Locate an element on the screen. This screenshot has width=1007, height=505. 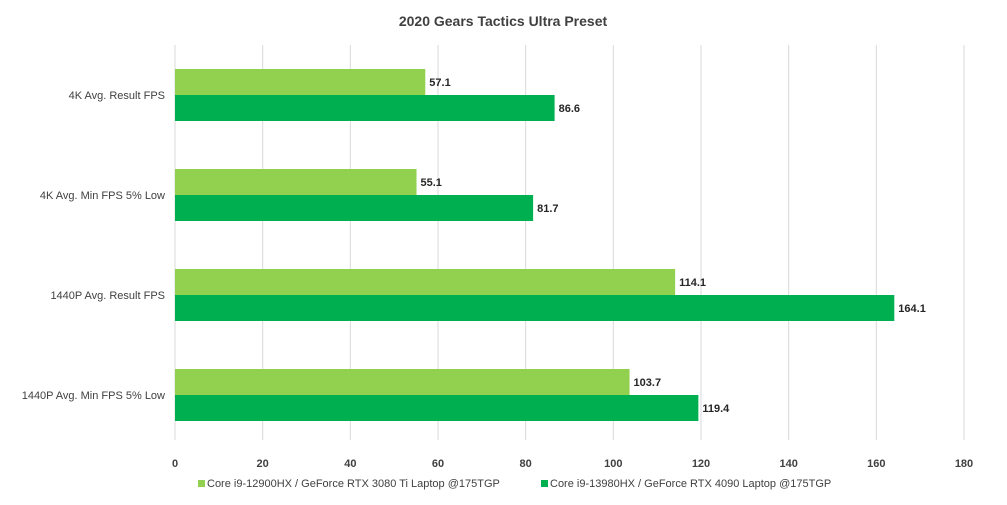
x-tick-label: 100 is located at coordinates (613, 464).